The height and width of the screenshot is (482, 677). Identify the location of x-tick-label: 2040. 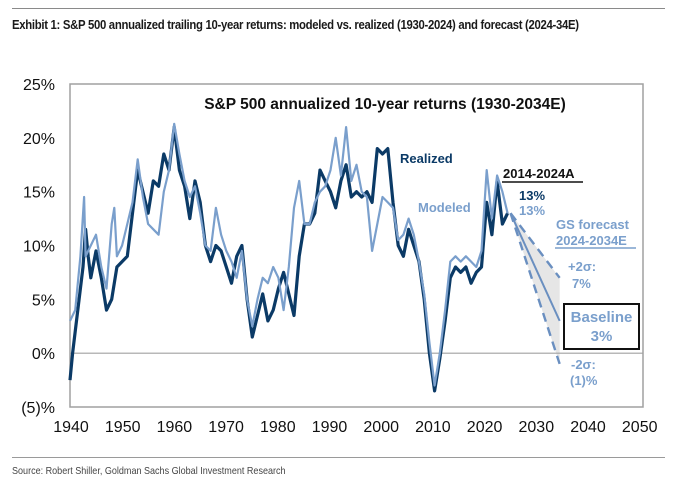
(588, 427).